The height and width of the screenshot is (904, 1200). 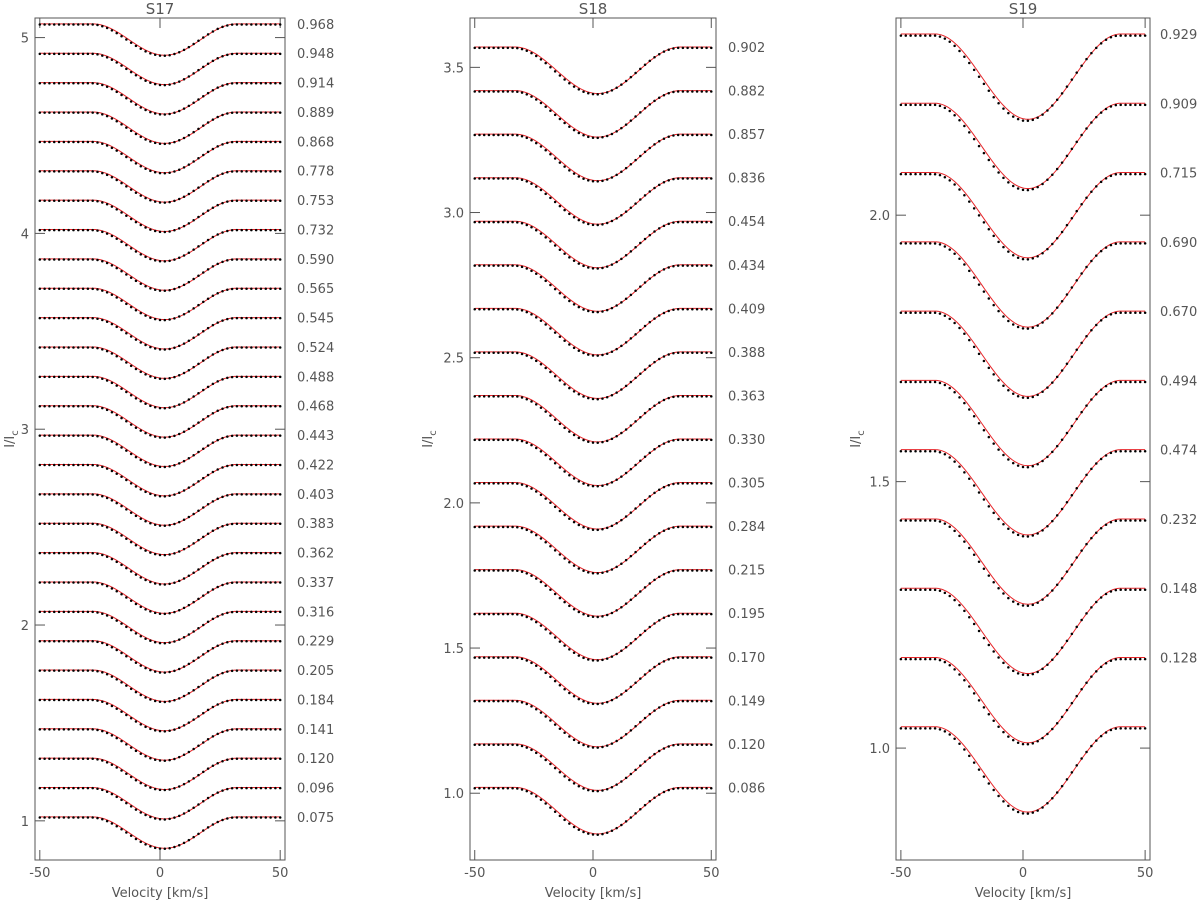 I want to click on y-tick-label: 2.0, so click(x=453, y=504).